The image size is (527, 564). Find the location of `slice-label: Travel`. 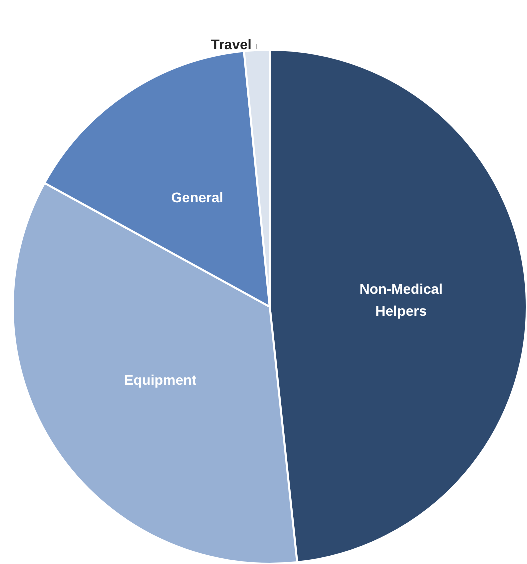

slice-label: Travel is located at coordinates (231, 44).